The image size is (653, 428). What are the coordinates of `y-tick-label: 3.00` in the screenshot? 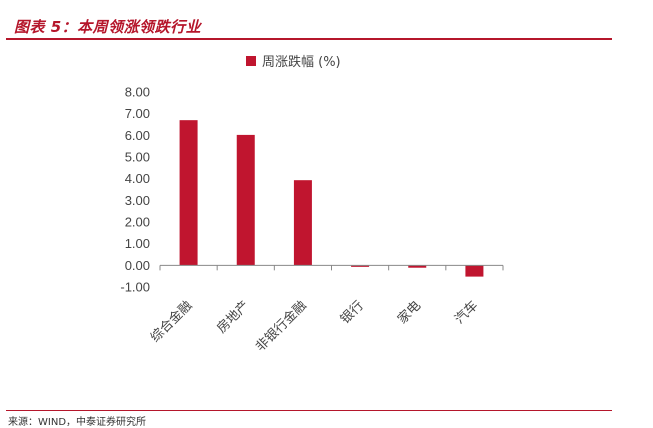 It's located at (137, 200).